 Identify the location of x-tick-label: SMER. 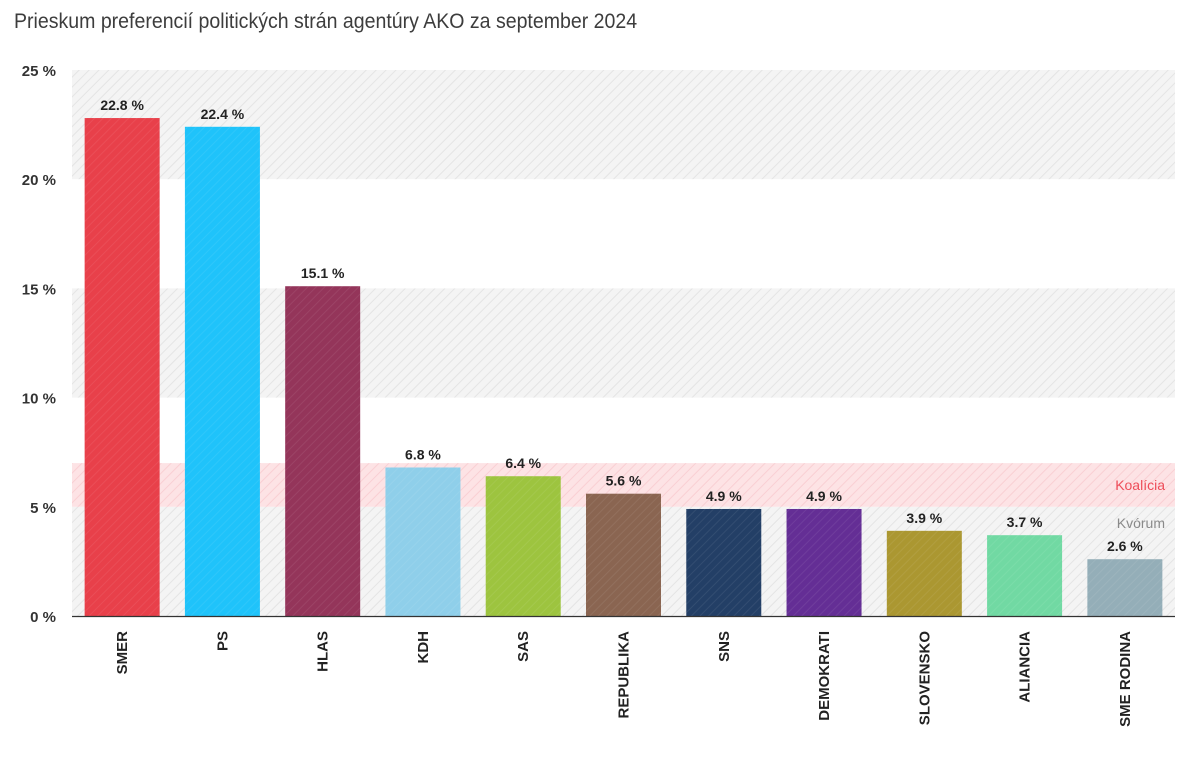
(122, 653).